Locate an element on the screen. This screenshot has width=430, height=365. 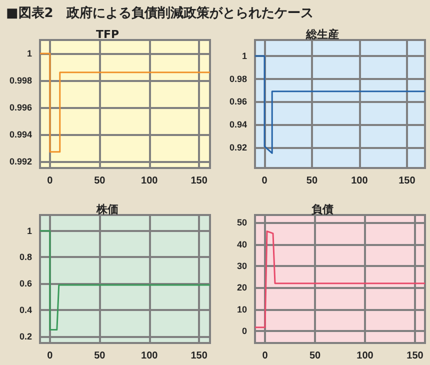
chart-title: 総生産 is located at coordinates (322, 34).